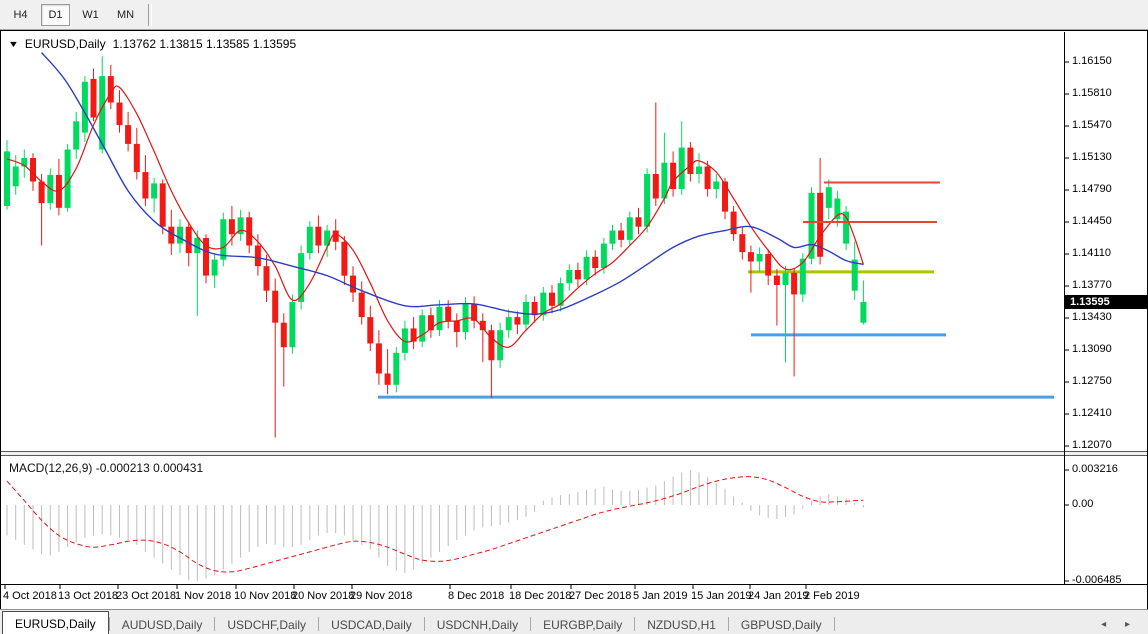 This screenshot has height=634, width=1148. What do you see at coordinates (371, 624) in the screenshot?
I see `symbol-tab-usdcad: USDCAD,Daily` at bounding box center [371, 624].